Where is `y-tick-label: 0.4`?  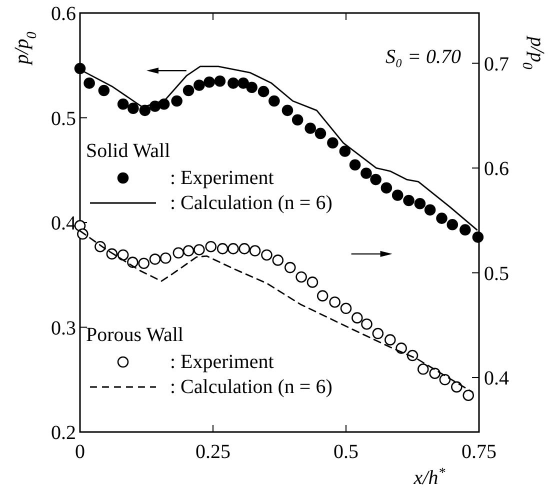 y-tick-label: 0.4 is located at coordinates (63, 223).